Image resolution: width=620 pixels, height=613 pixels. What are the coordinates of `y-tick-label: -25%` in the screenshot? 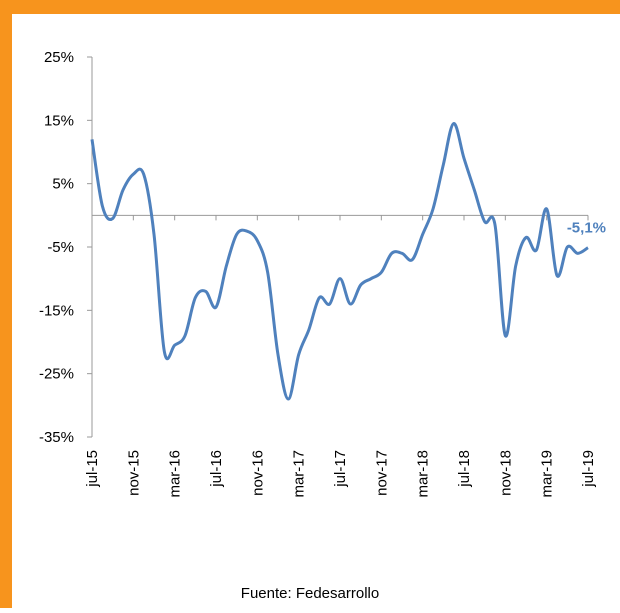 It's located at (56, 374).